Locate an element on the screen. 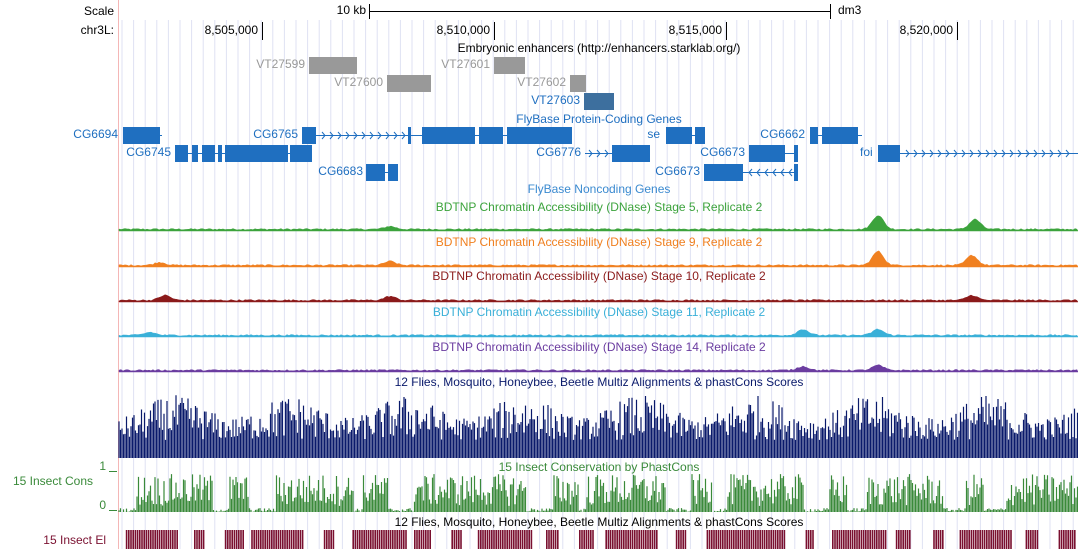 The image size is (1078, 549). gene-label: CG6662 is located at coordinates (782, 134).